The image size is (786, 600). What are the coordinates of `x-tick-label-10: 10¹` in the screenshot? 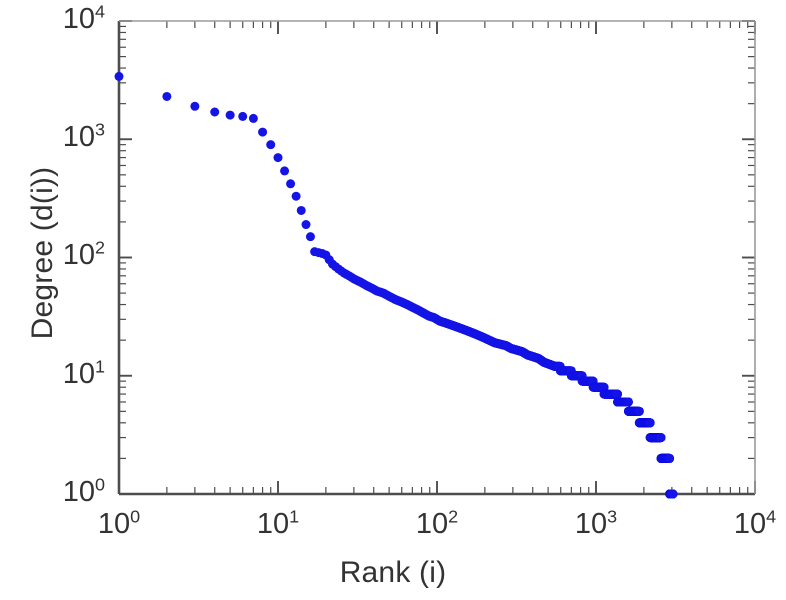 It's located at (278, 523).